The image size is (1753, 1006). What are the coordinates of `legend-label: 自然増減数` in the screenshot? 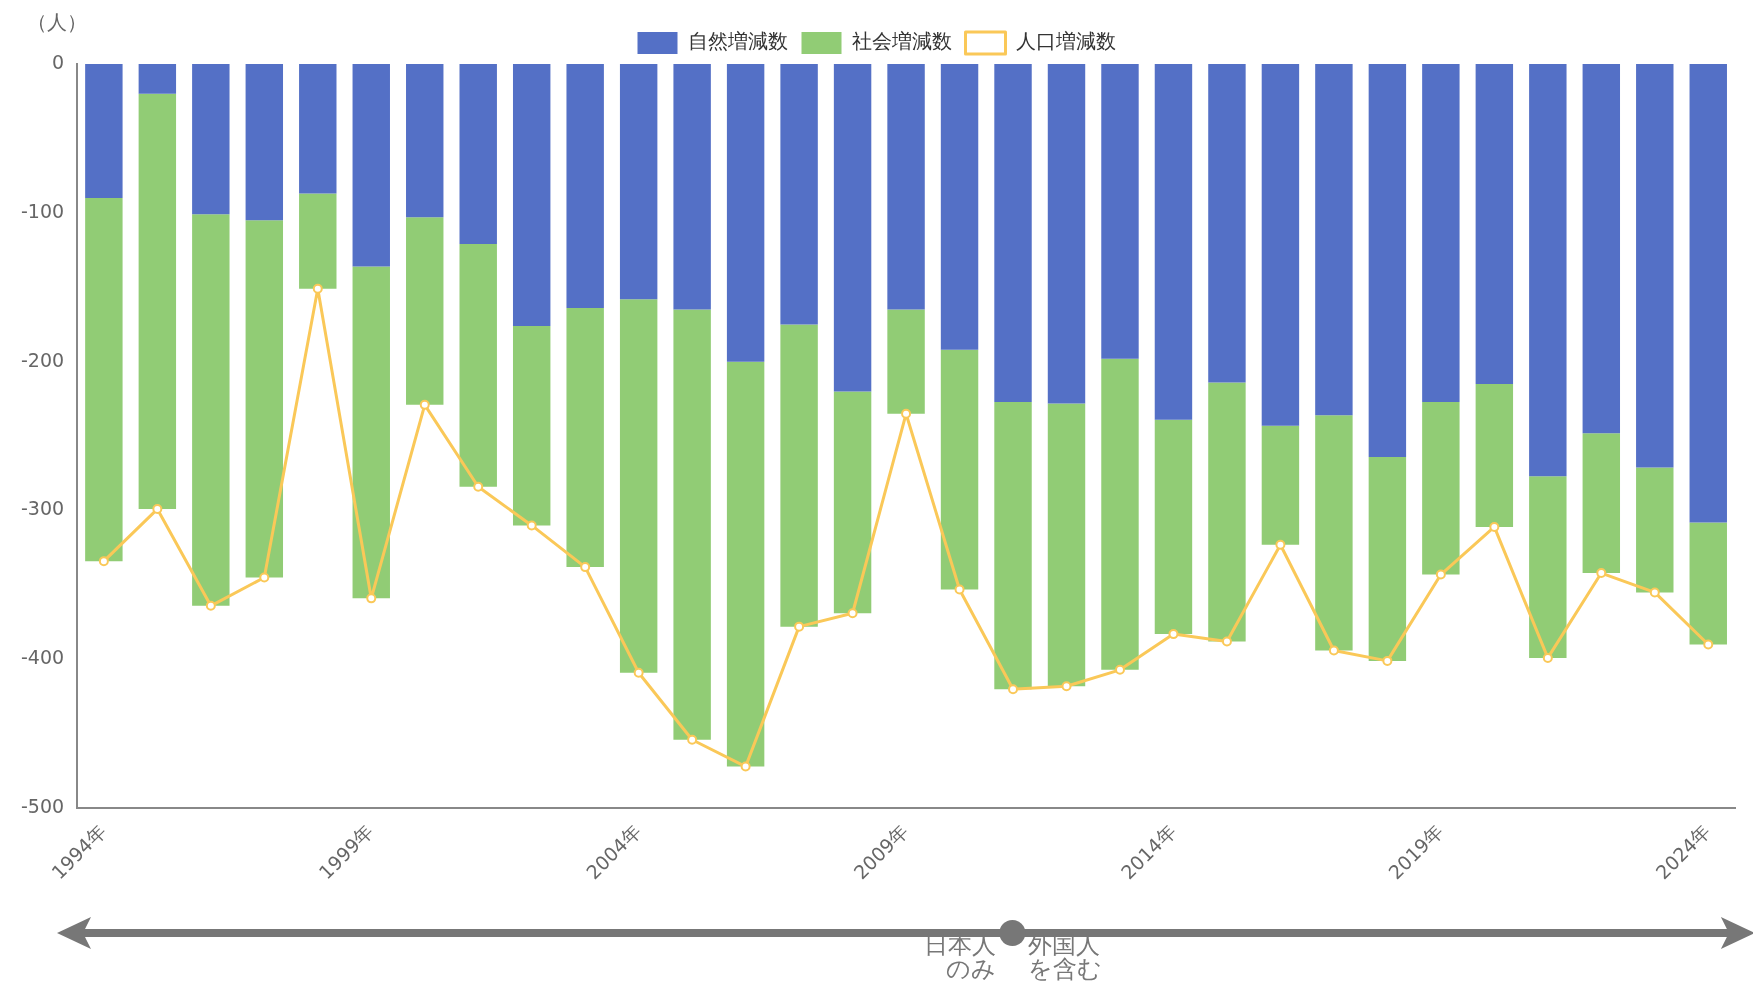 It's located at (737, 41).